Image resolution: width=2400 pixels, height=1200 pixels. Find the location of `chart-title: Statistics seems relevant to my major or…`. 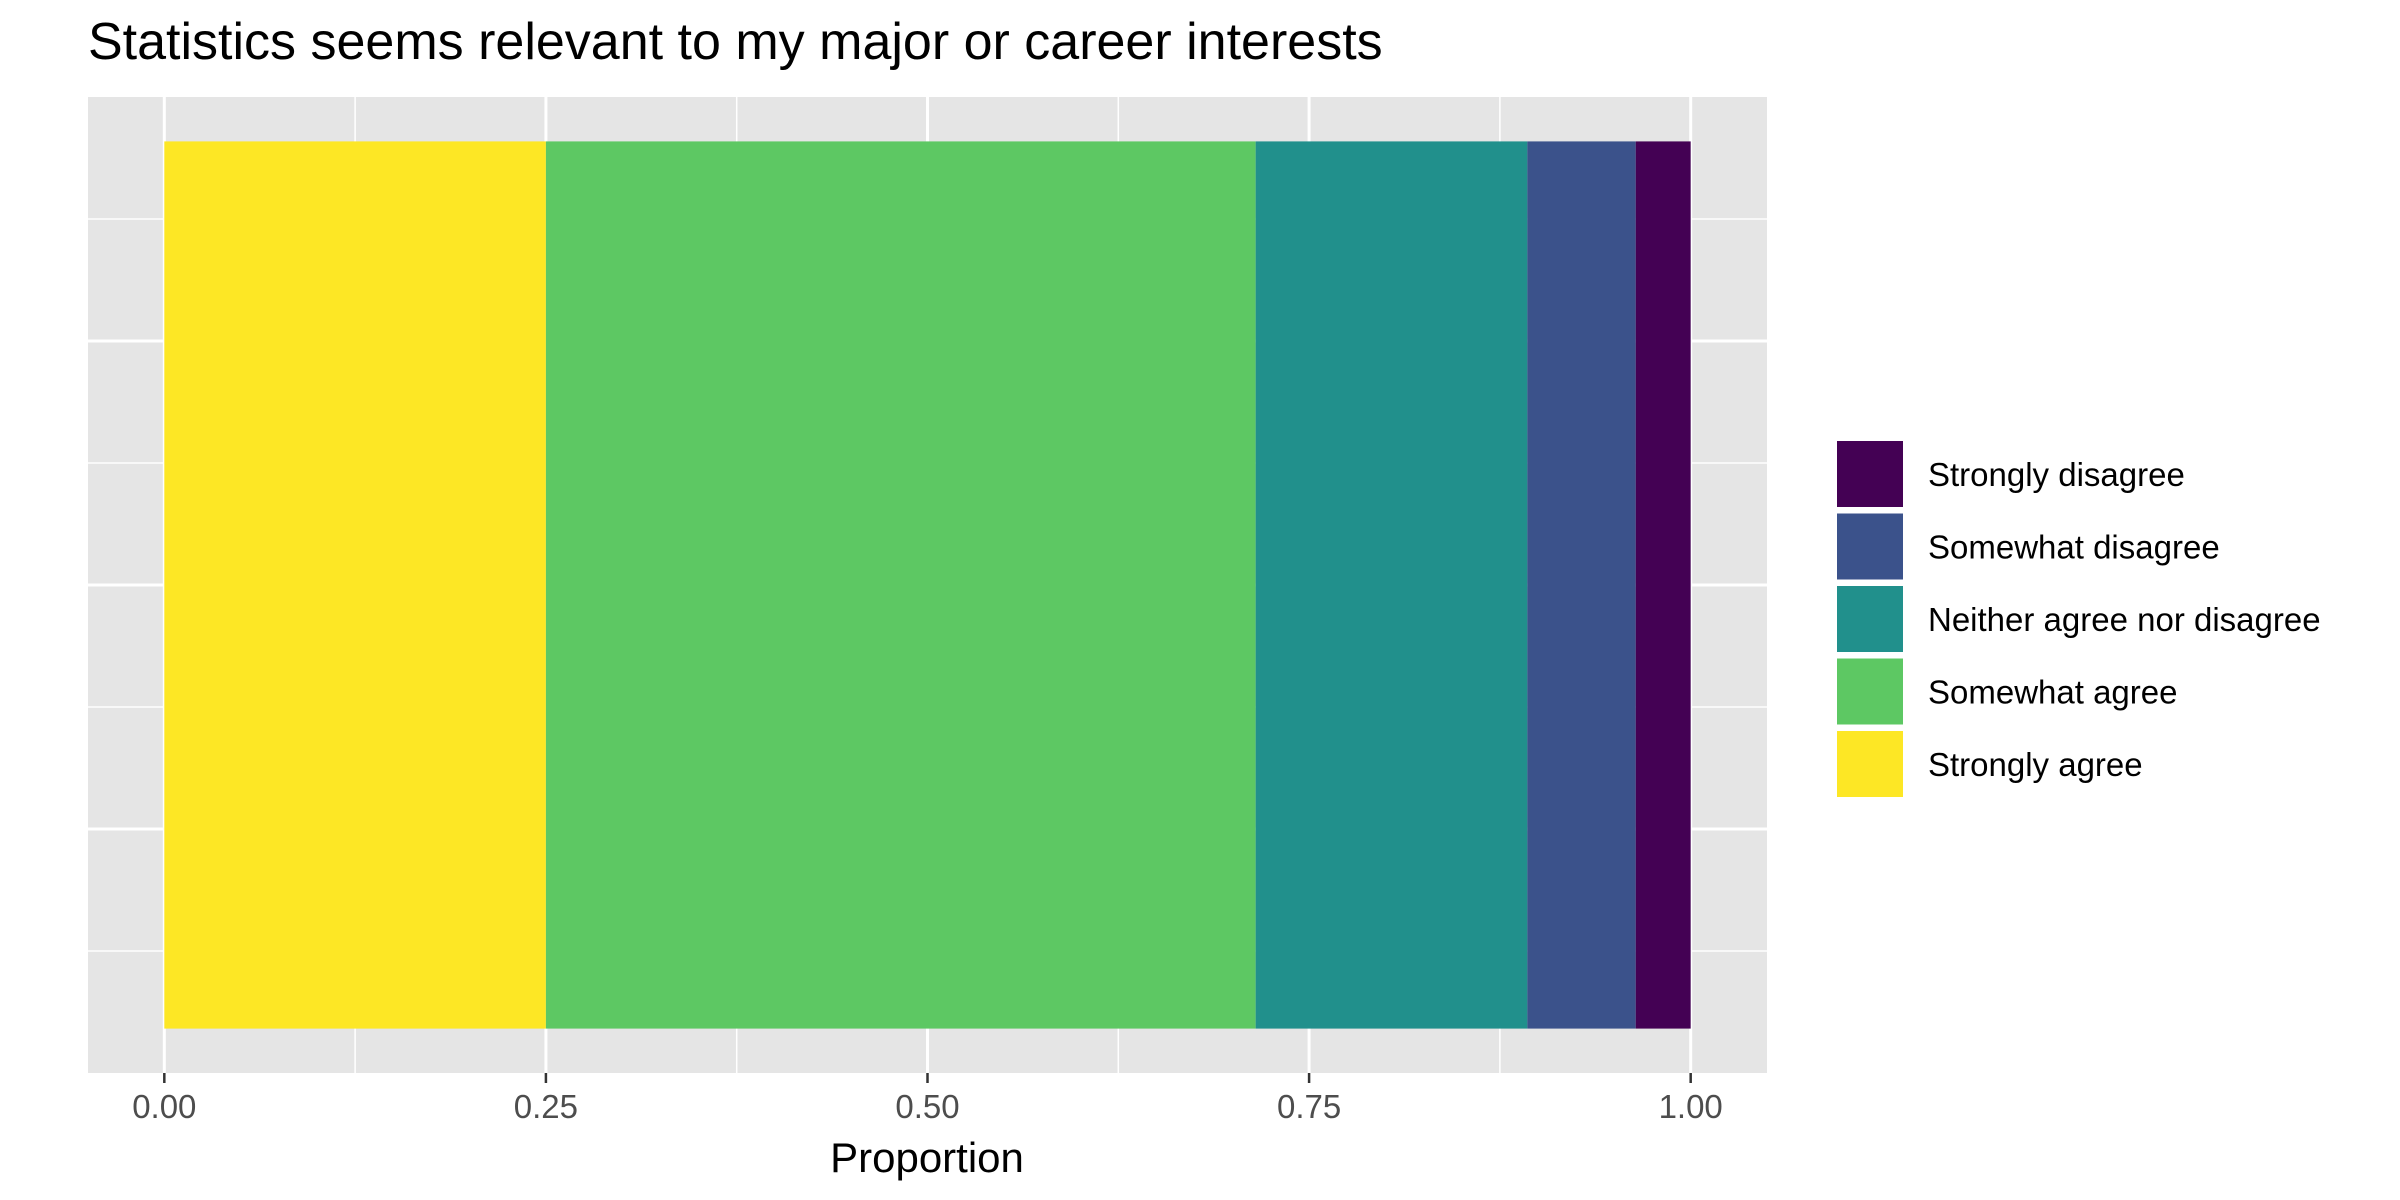

chart-title: Statistics seems relevant to my major or… is located at coordinates (735, 42).